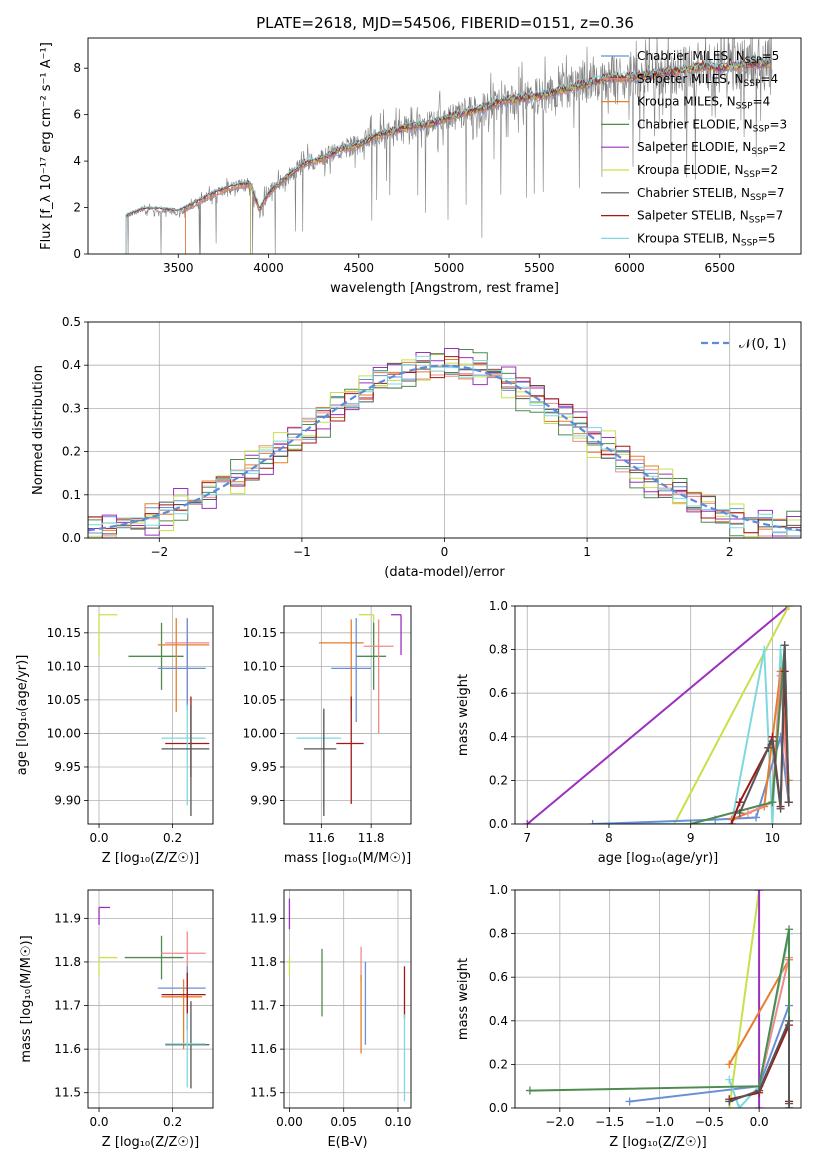 The image size is (819, 1170). I want to click on x-tick-label: 4000, so click(268, 268).